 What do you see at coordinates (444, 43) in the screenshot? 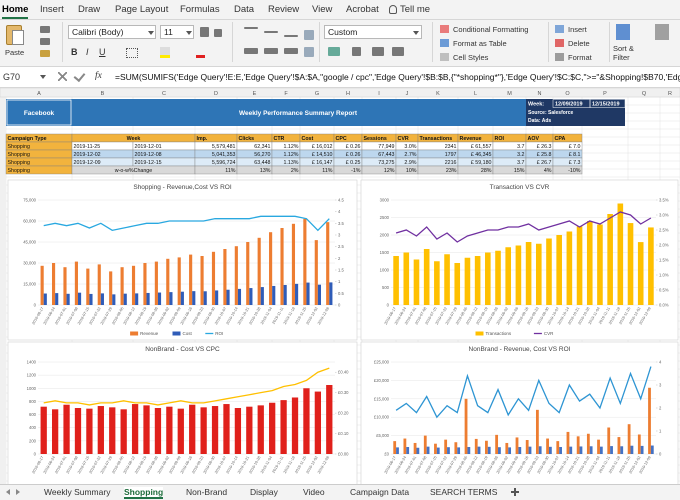
I see `format-table-icon` at bounding box center [444, 43].